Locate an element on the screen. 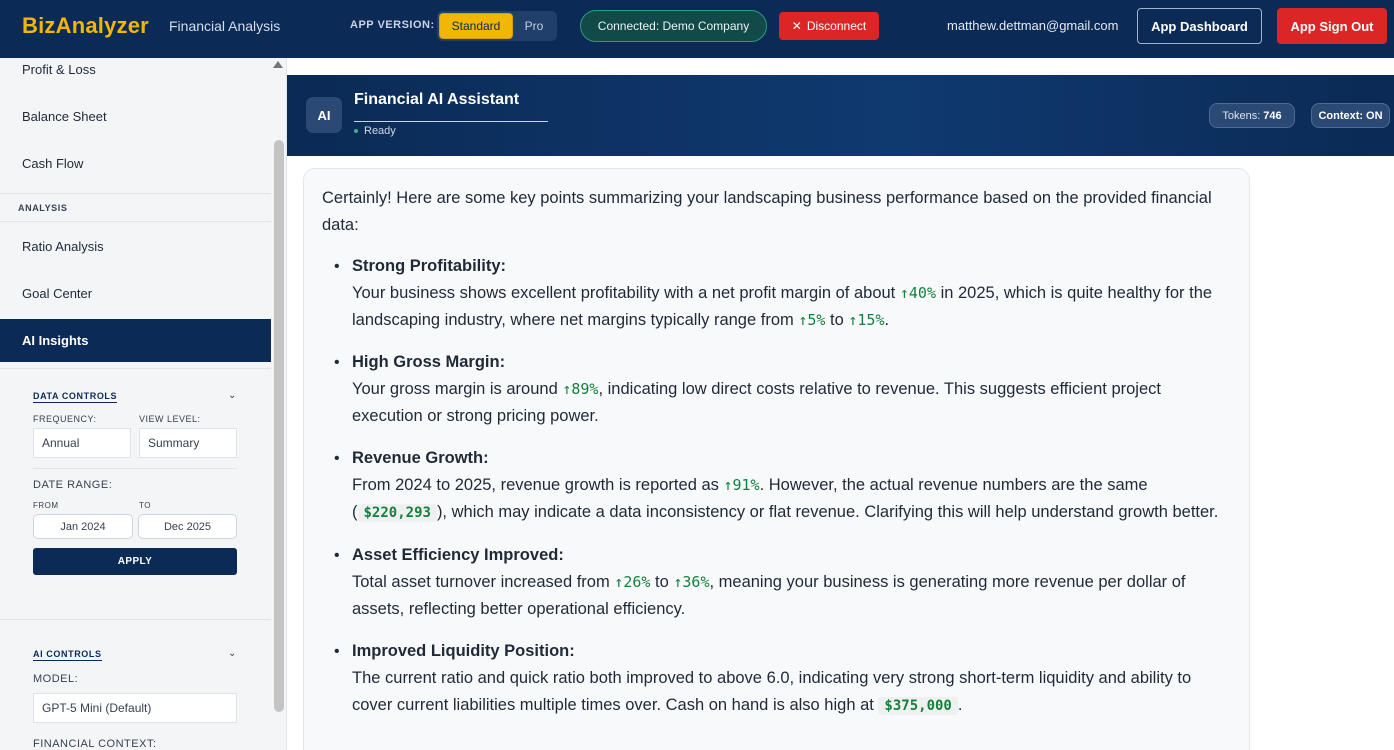 The width and height of the screenshot is (1394, 750). disconnect-button: ✕ Disconnect is located at coordinates (829, 26).